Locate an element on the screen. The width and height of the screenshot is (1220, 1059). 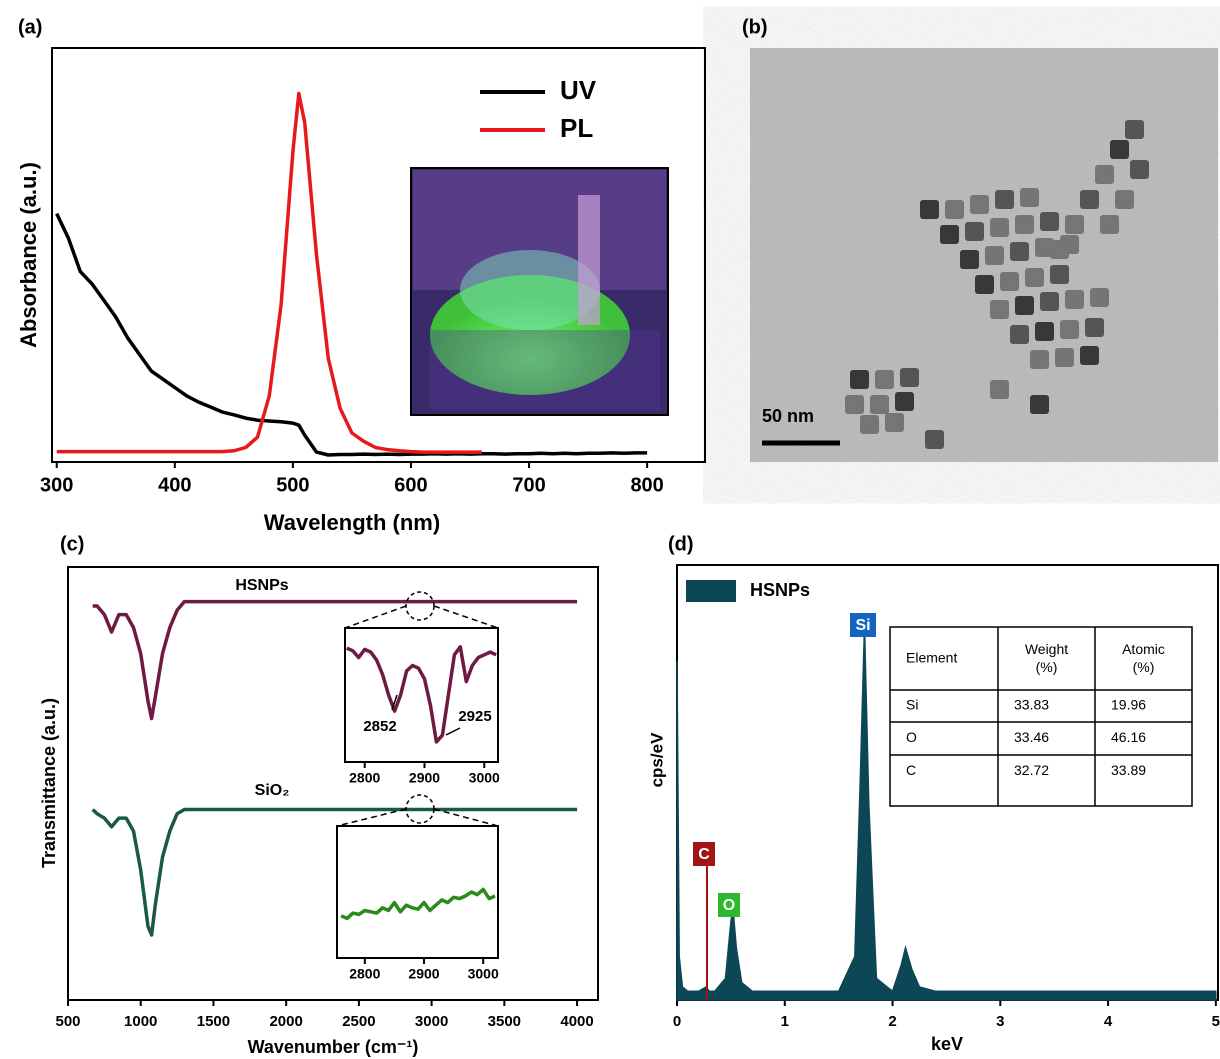
panel-label: (c) is located at coordinates (72, 544).